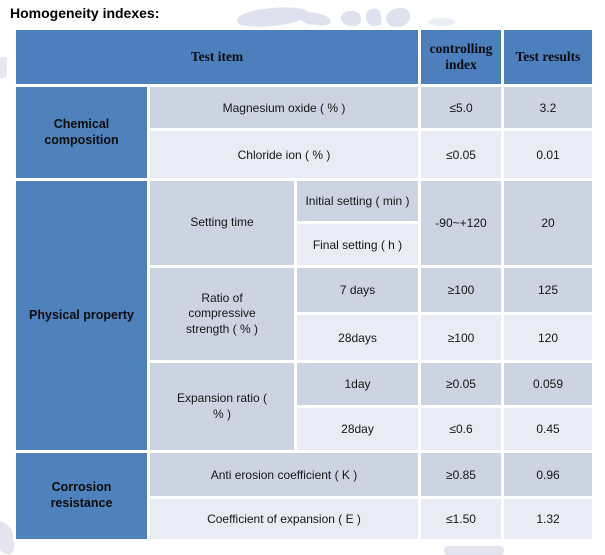 The image size is (605, 555). What do you see at coordinates (548, 107) in the screenshot?
I see `test-result-magnesium-oxide: 3.2` at bounding box center [548, 107].